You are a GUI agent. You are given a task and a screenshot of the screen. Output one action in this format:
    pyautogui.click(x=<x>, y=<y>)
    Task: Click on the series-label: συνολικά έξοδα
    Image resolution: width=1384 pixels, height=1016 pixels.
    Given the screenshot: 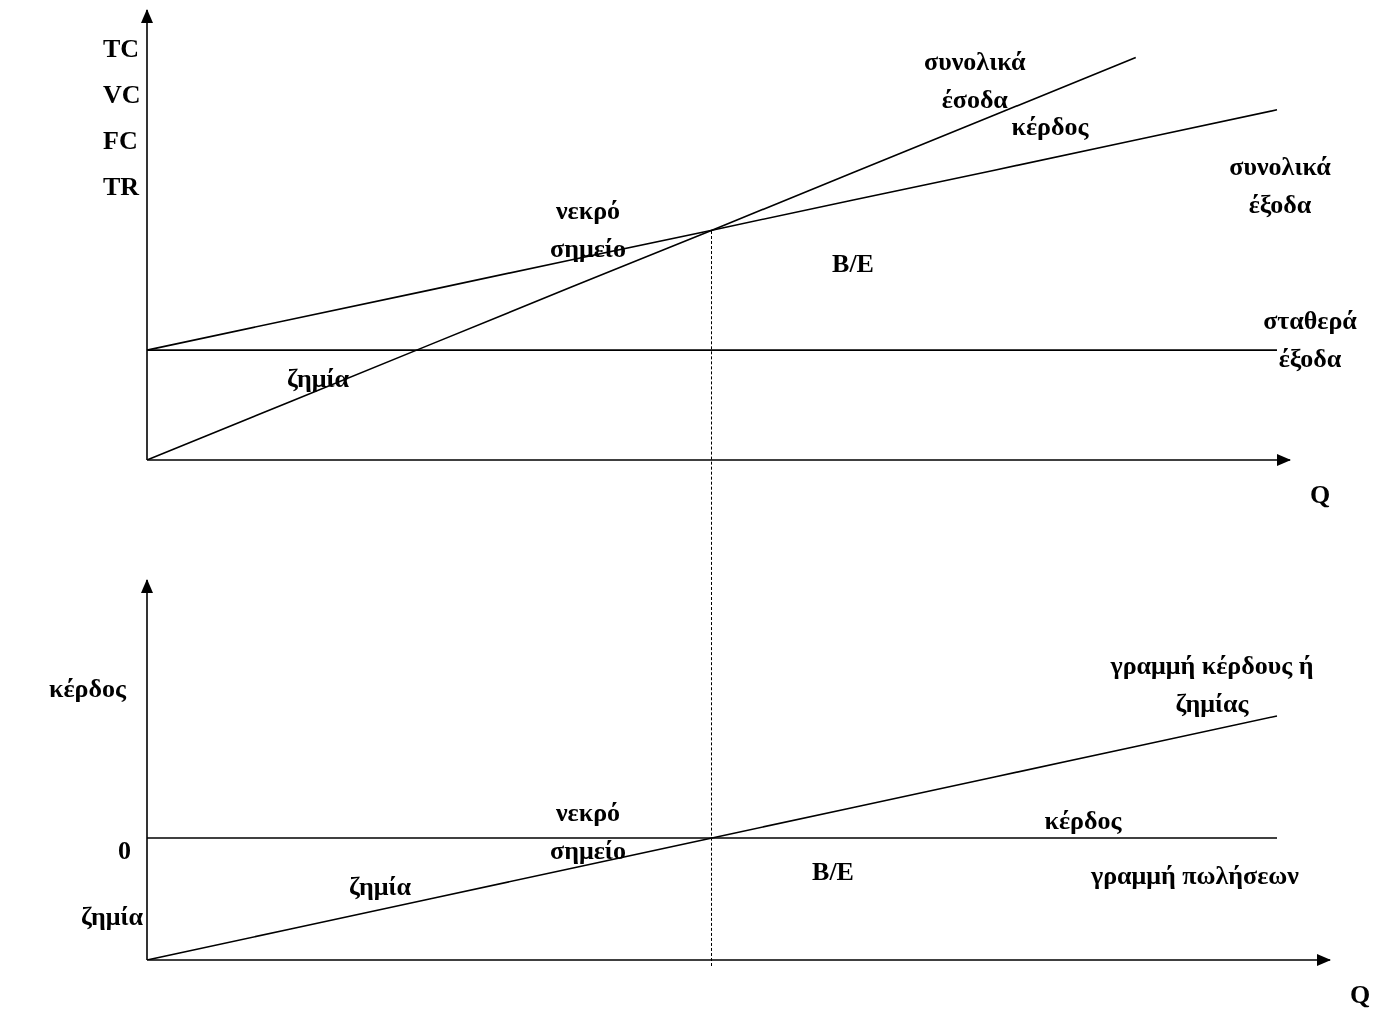 What is the action you would take?
    pyautogui.click(x=1280, y=185)
    